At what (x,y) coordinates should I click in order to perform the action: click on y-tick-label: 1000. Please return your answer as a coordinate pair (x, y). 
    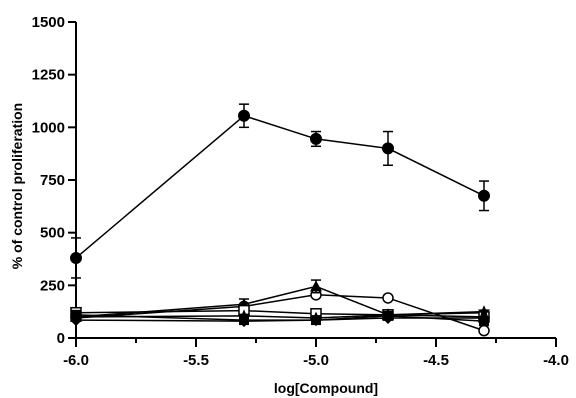
    Looking at the image, I should click on (48, 127).